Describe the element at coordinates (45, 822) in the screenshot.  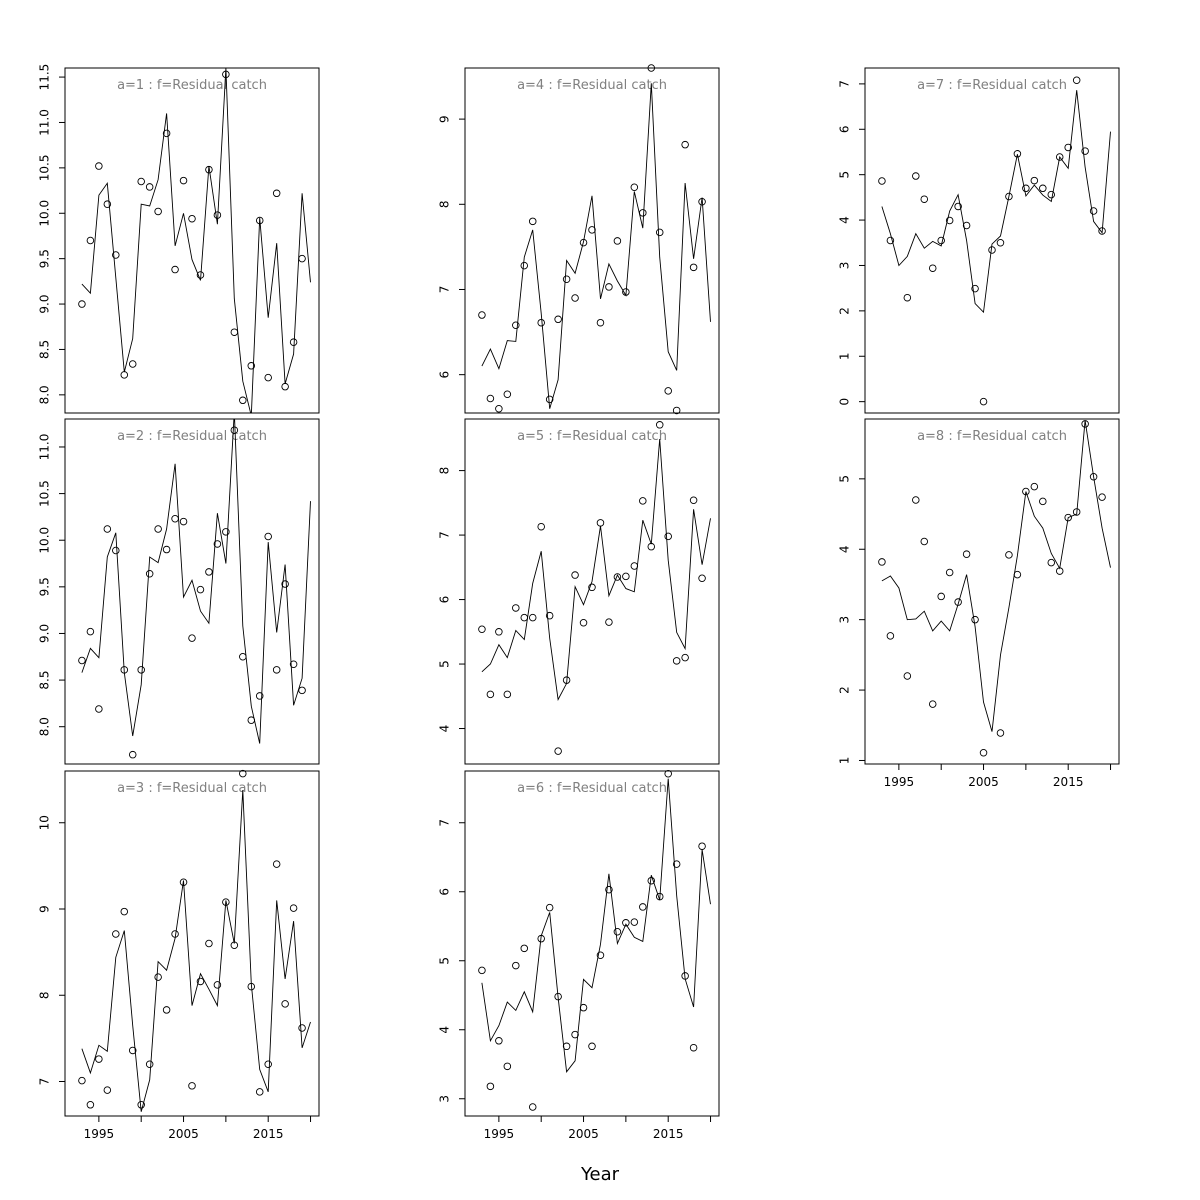
I see `y-tick-label: 10` at that location.